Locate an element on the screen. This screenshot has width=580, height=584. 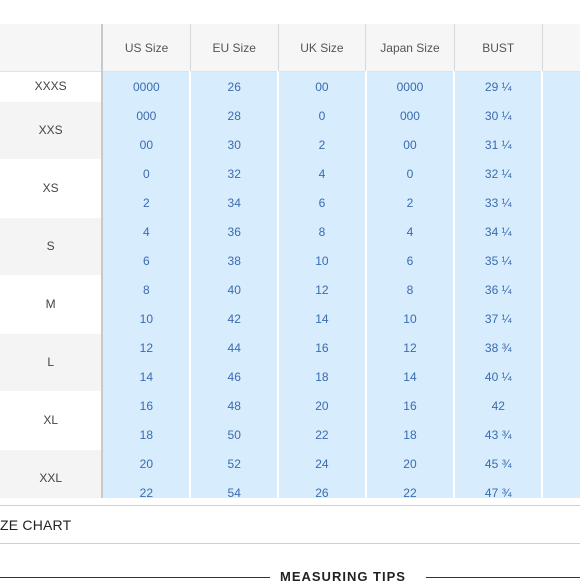
table-row: L 12 44 16 12 38 ¾ is located at coordinates (290, 362).